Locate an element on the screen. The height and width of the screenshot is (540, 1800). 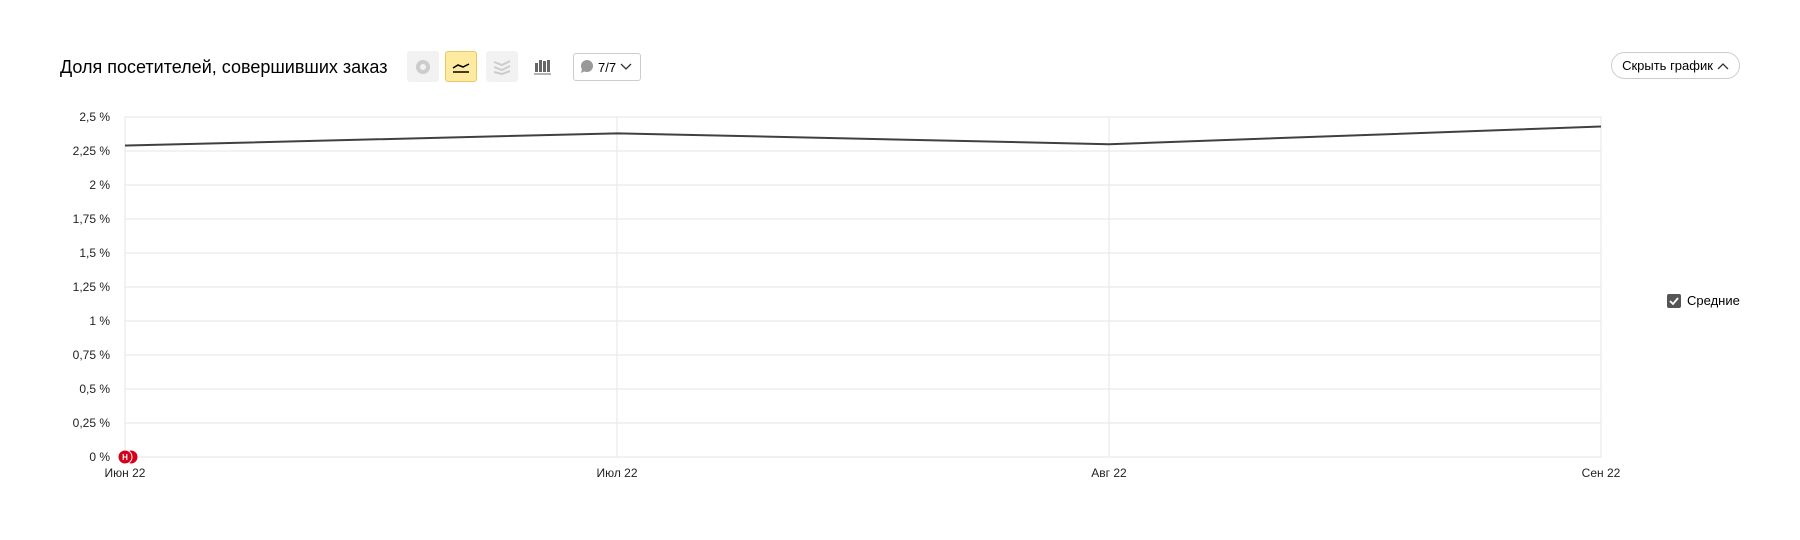
x-tick-label: Июл 22 is located at coordinates (616, 473).